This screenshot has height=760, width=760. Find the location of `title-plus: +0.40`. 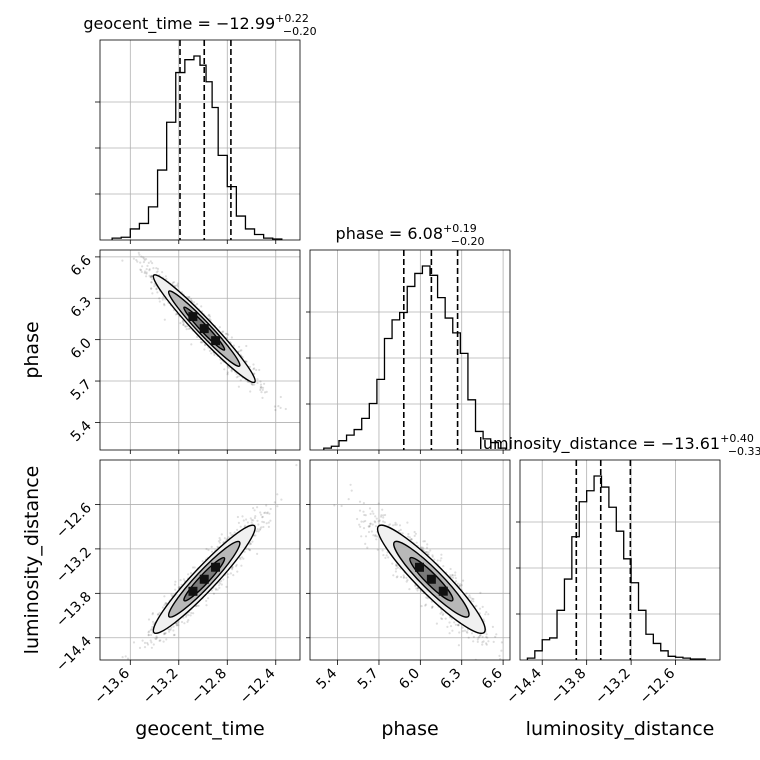

title-plus: +0.40 is located at coordinates (737, 438).